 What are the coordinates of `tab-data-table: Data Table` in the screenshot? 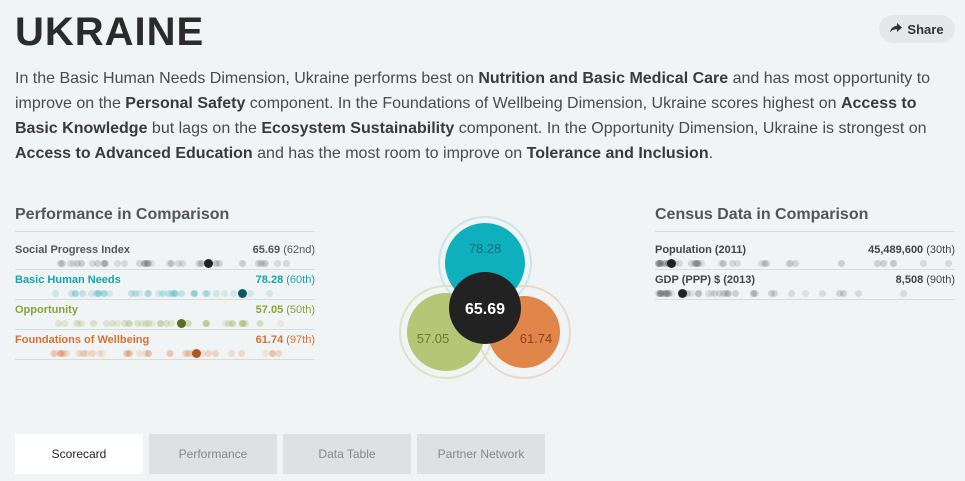 It's located at (347, 454).